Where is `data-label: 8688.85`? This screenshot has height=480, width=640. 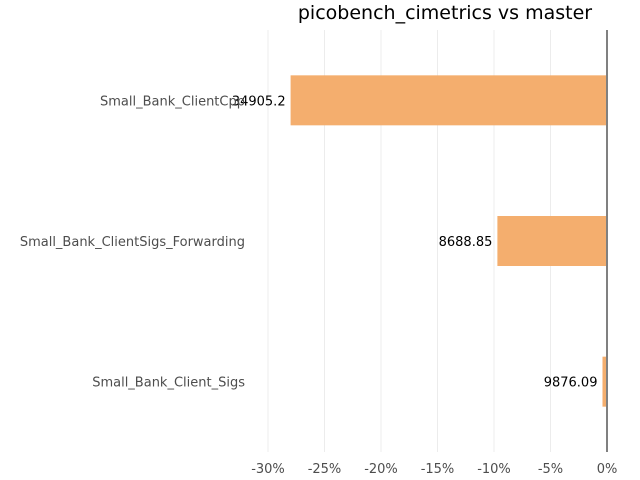 data-label: 8688.85 is located at coordinates (466, 242).